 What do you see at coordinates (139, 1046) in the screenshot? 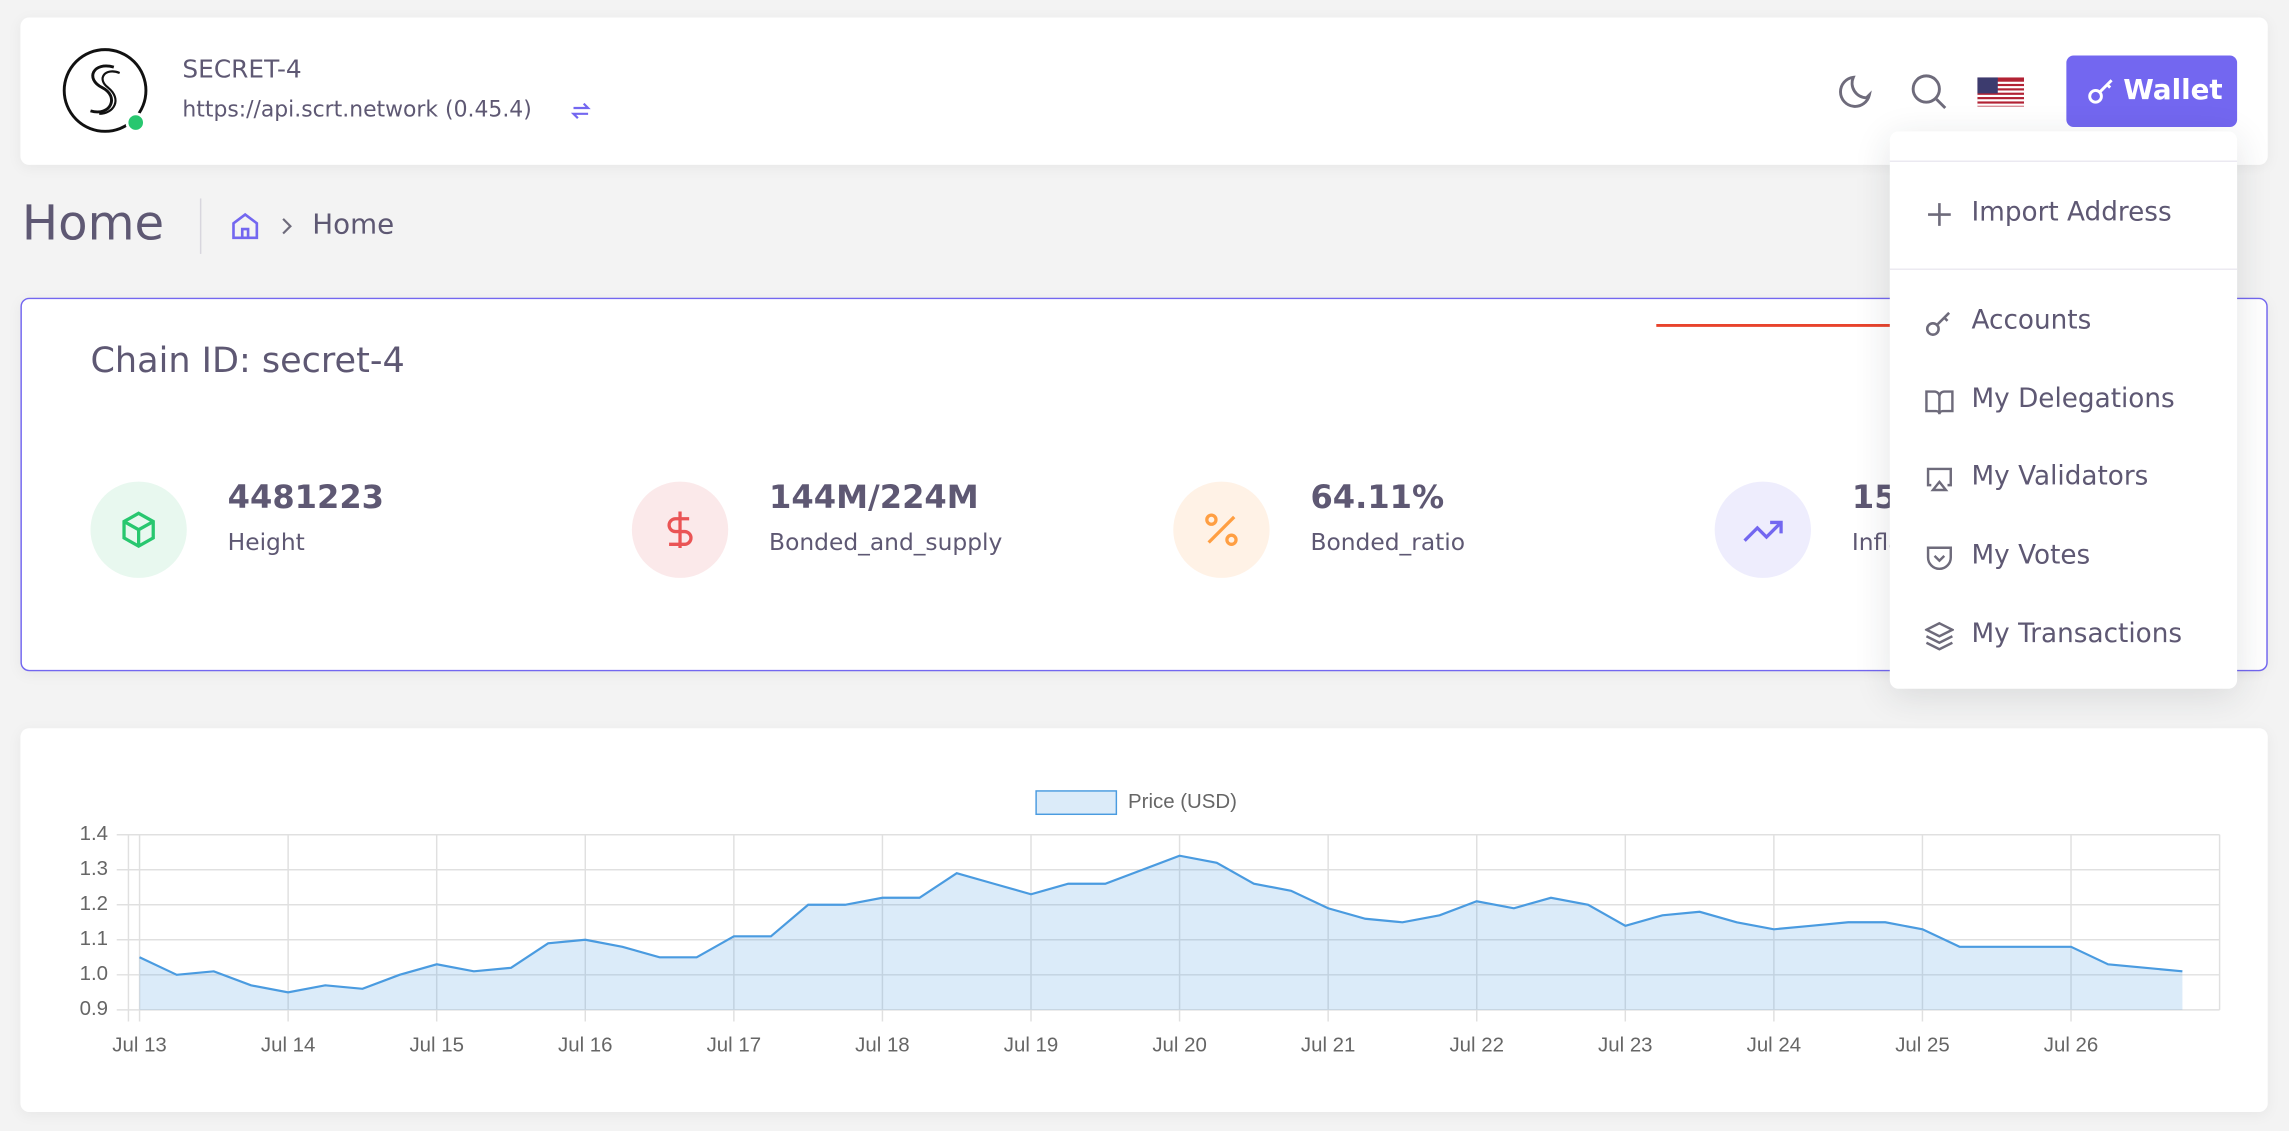
I see `x-tick-label: Jul 13` at bounding box center [139, 1046].